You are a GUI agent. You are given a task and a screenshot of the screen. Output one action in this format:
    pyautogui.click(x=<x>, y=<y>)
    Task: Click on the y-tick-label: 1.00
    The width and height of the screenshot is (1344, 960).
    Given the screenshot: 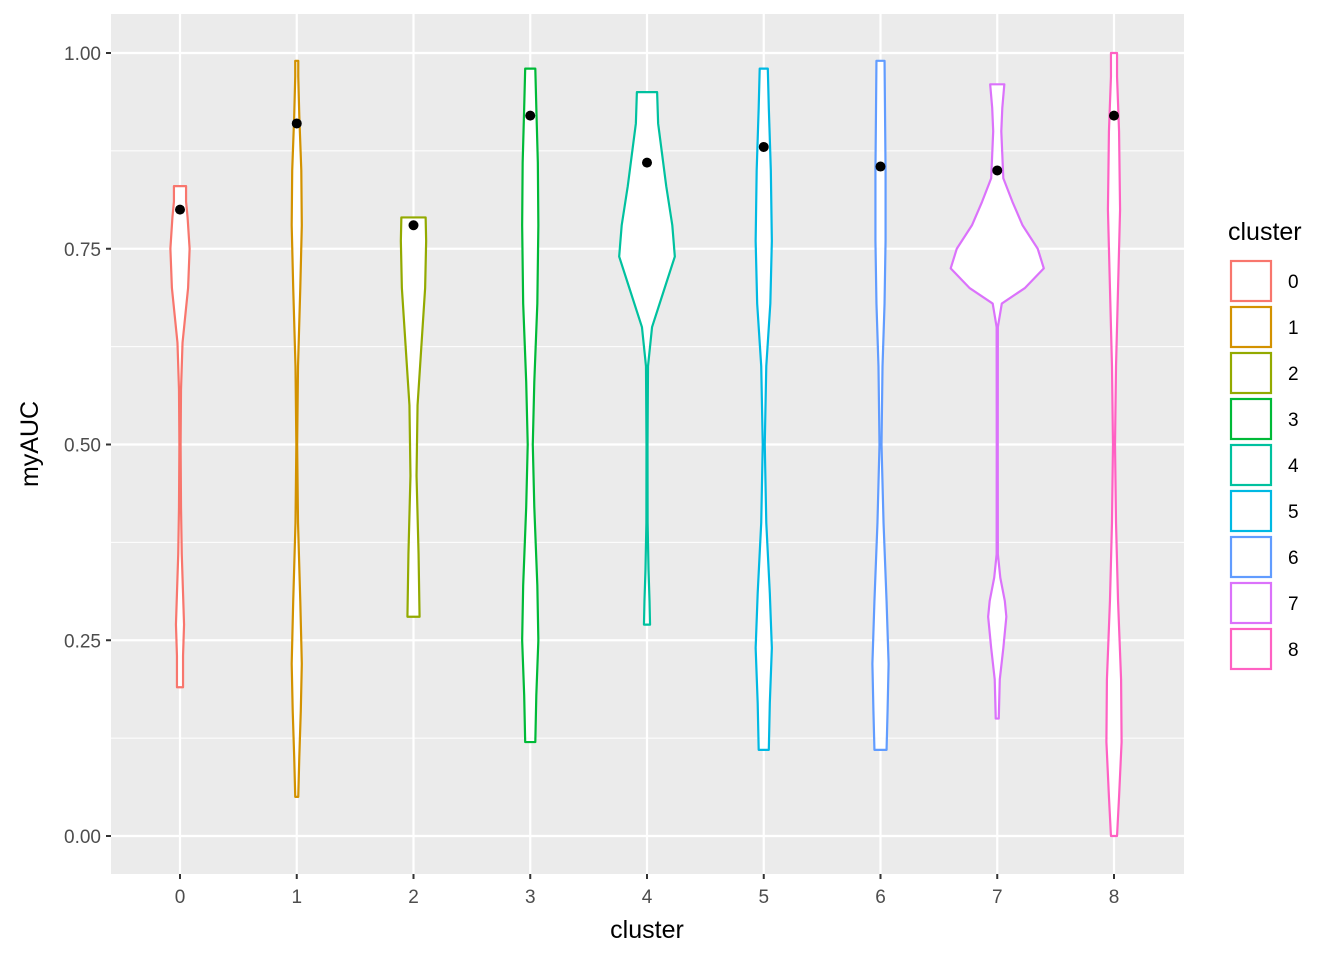 What is the action you would take?
    pyautogui.click(x=82, y=54)
    